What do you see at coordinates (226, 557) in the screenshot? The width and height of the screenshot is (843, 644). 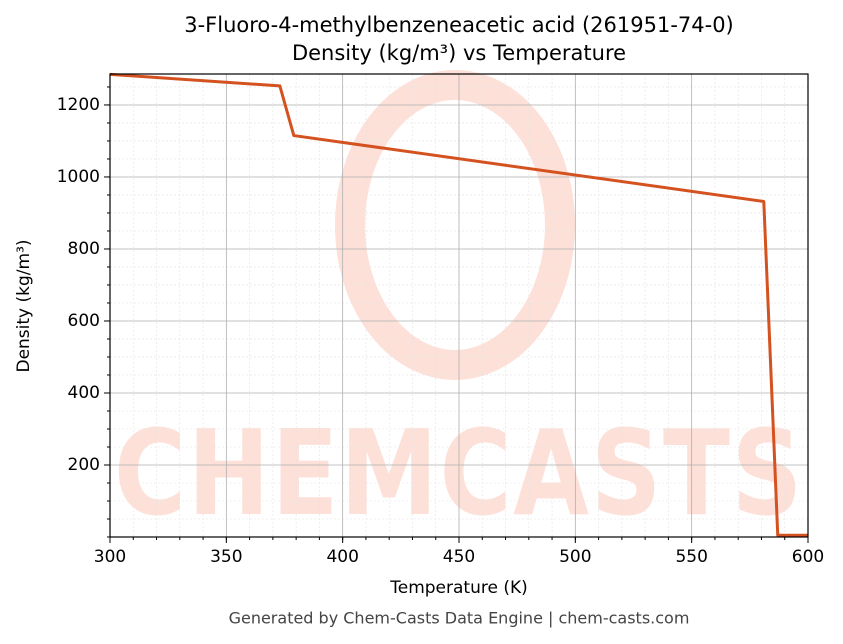 I see `x-tick-label: 350` at bounding box center [226, 557].